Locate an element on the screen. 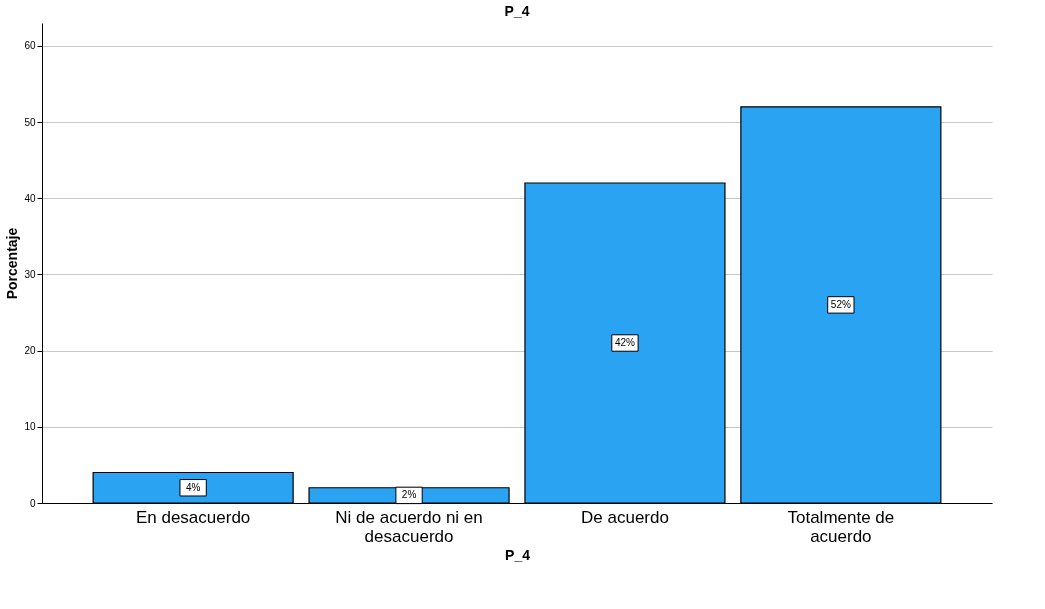 The height and width of the screenshot is (609, 1045). x-tick-label: Totalmente de acuerdo is located at coordinates (841, 526).